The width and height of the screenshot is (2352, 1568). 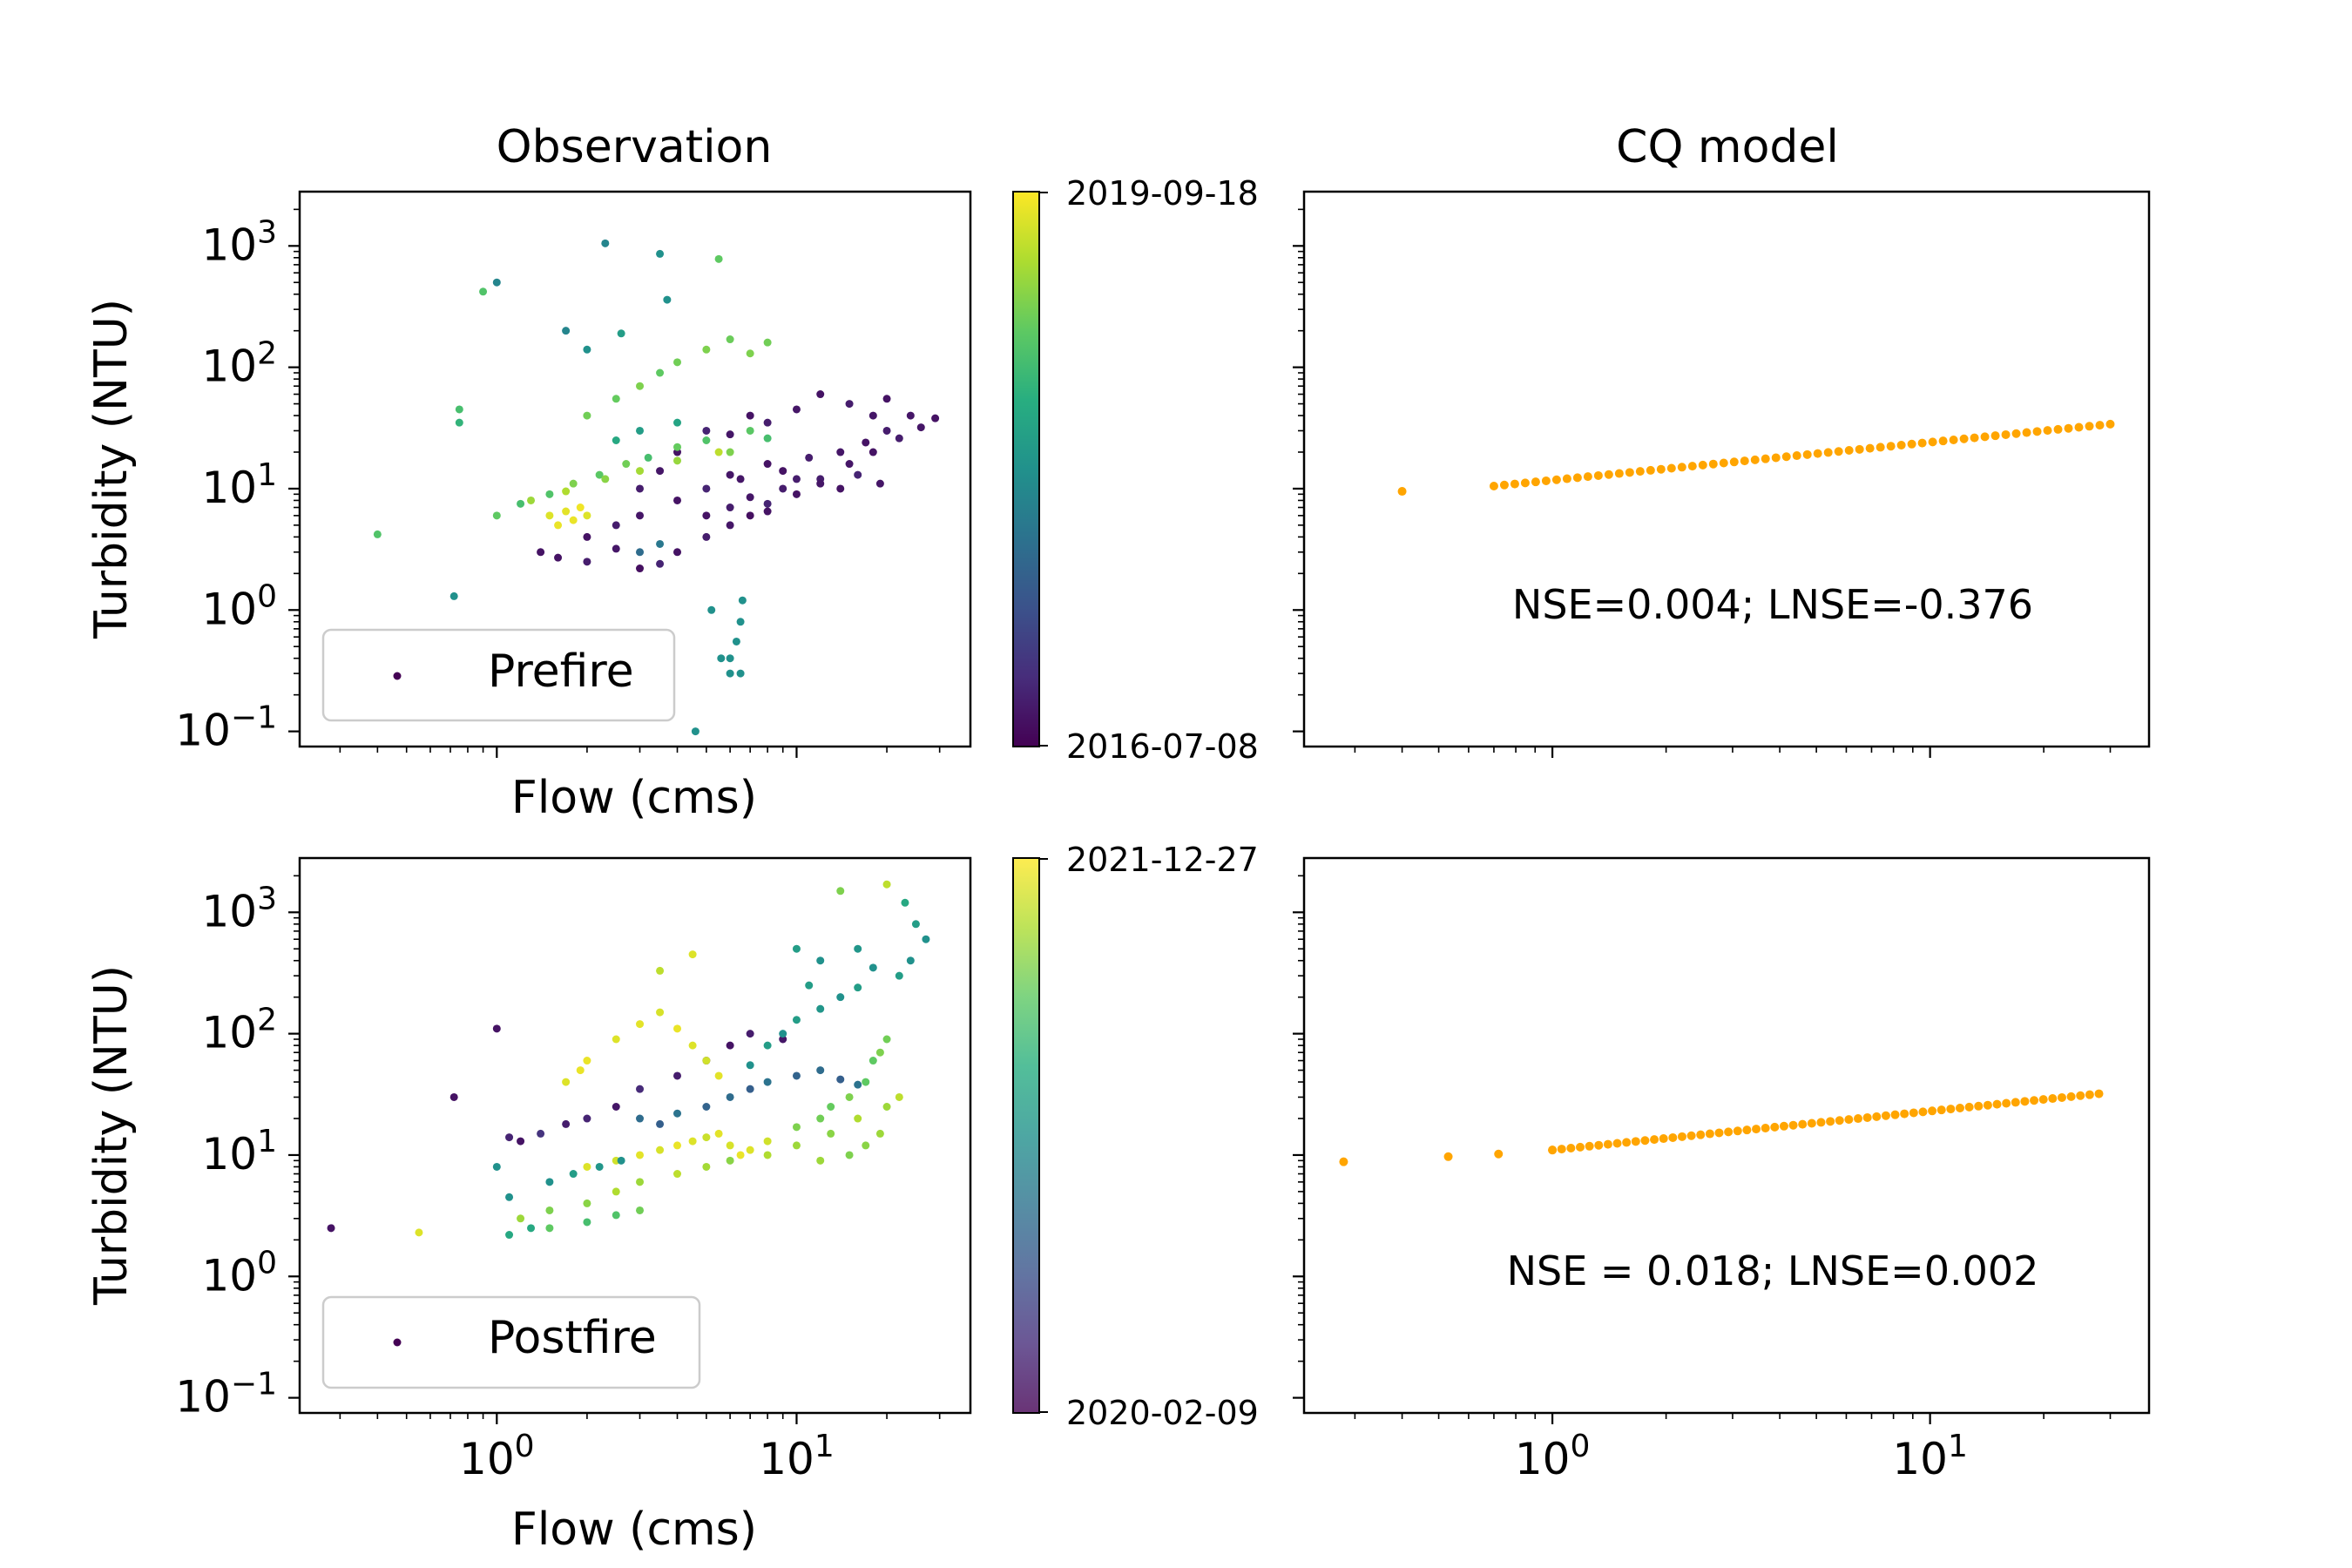 What do you see at coordinates (635, 147) in the screenshot?
I see `obs-col-title: Observation` at bounding box center [635, 147].